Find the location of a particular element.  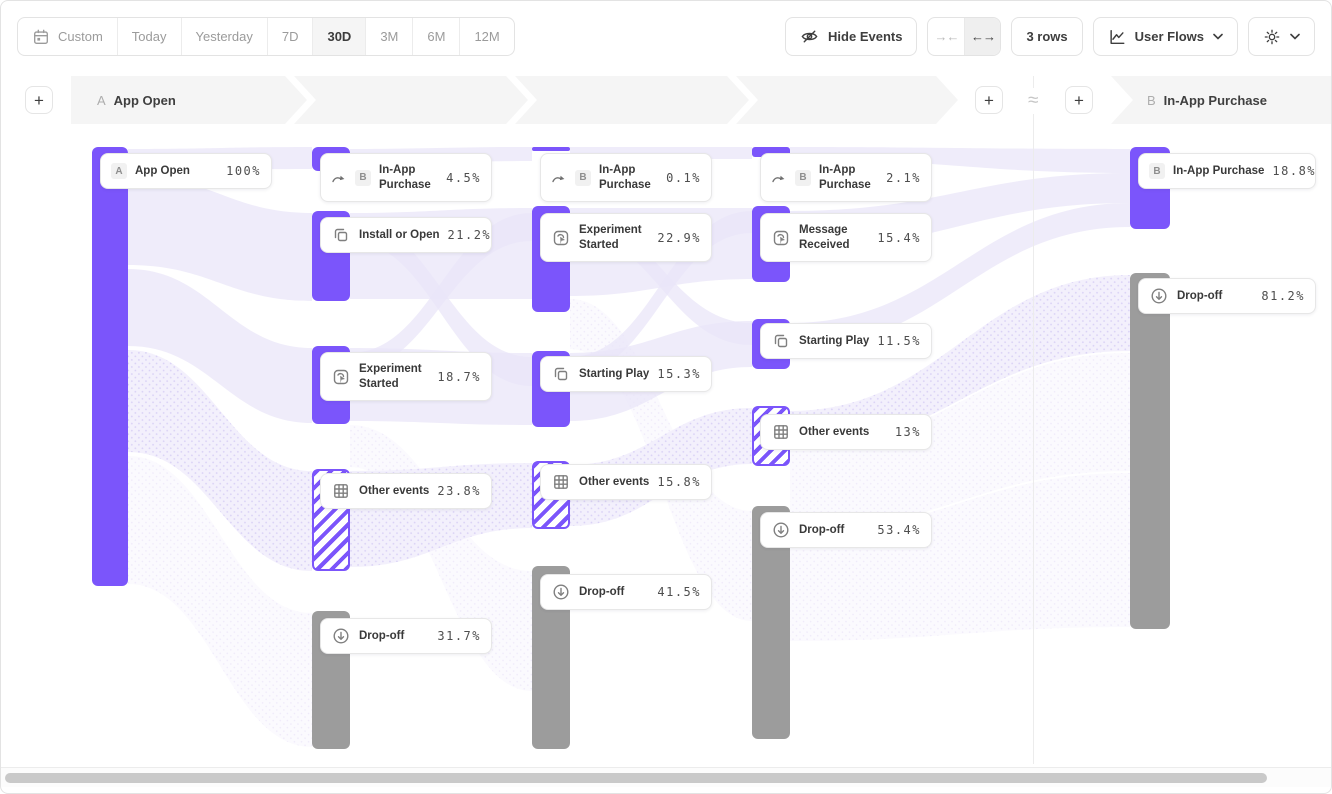

node-value: 13% is located at coordinates (907, 432).